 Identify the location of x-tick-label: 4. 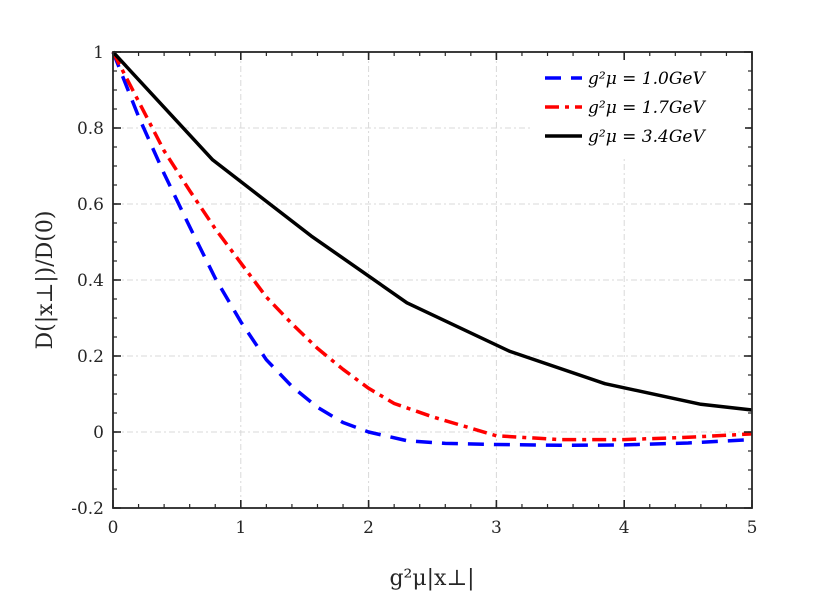
(624, 528).